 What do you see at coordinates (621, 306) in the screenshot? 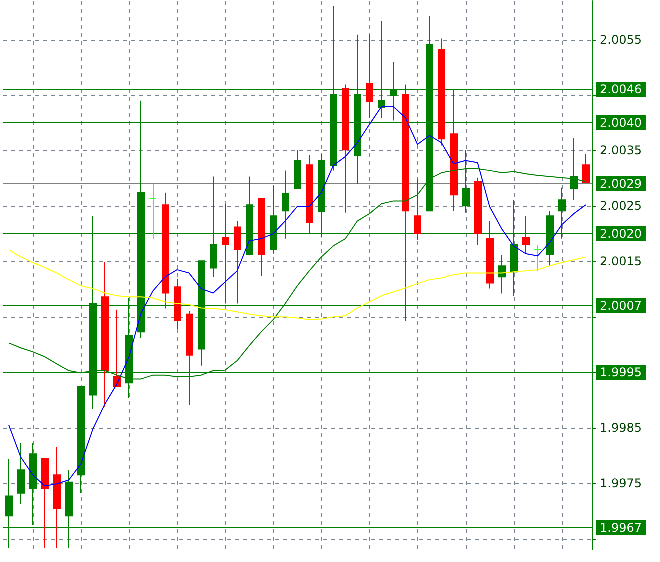
I see `ref-line-label: 2.0007` at bounding box center [621, 306].